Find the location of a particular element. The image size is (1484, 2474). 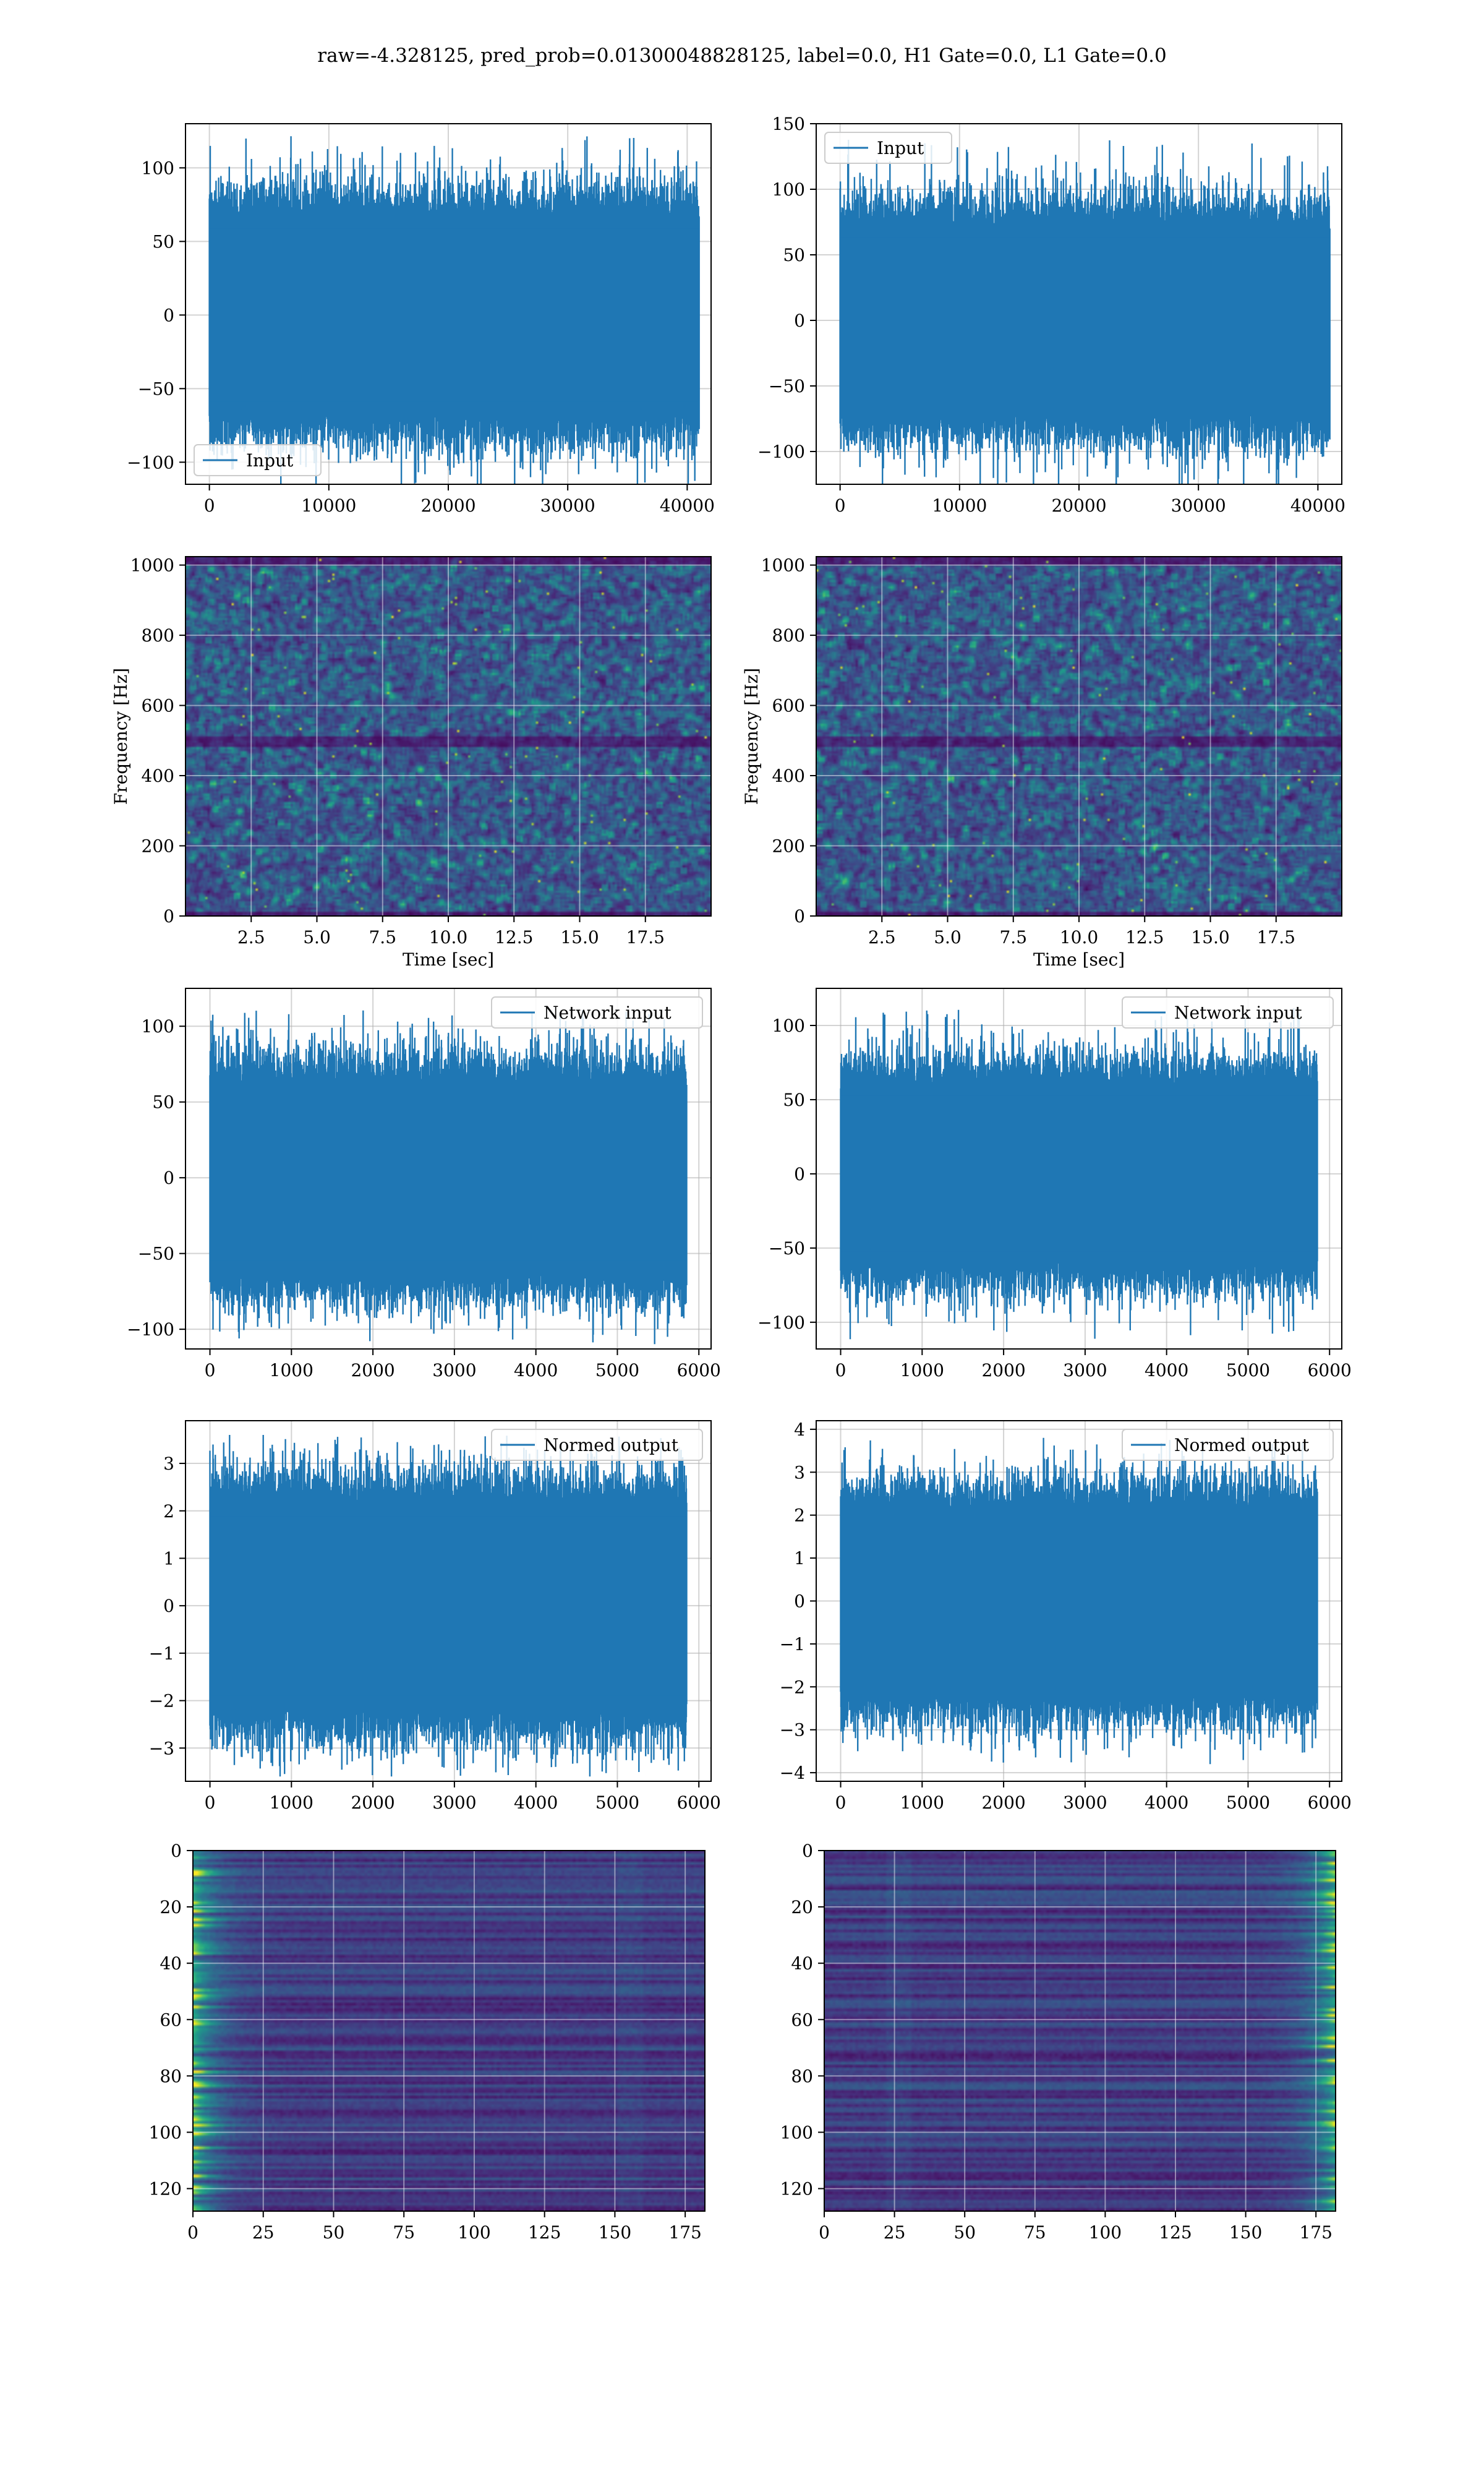

spectrogram-h1-ylabel: Frequency [Hz] is located at coordinates (121, 736).